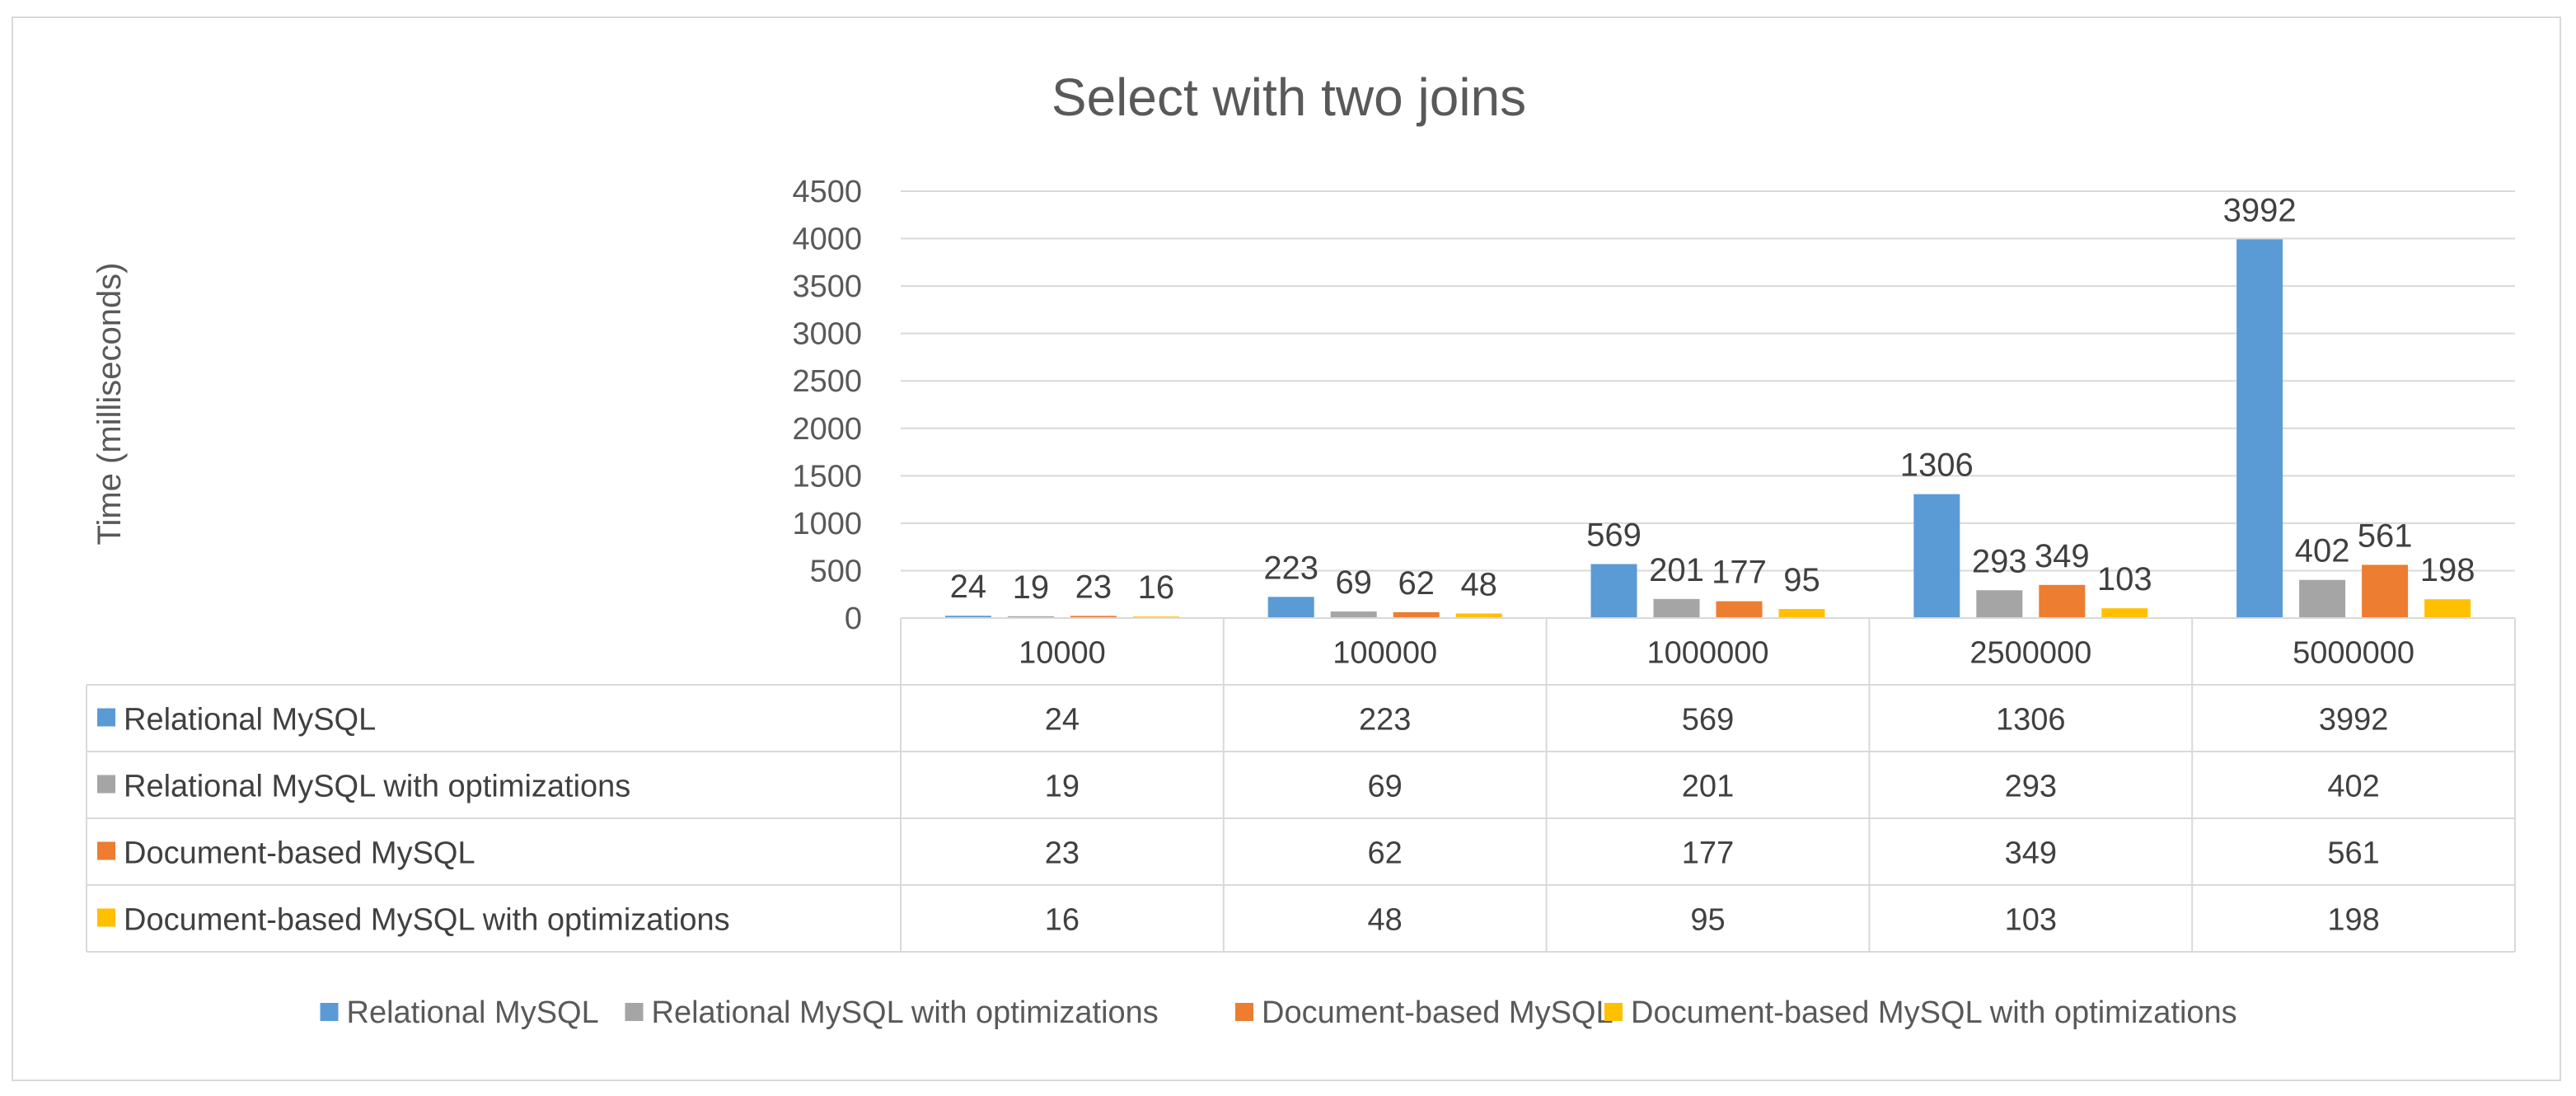 This screenshot has width=2576, height=1096. I want to click on table-cell: 103, so click(2031, 920).